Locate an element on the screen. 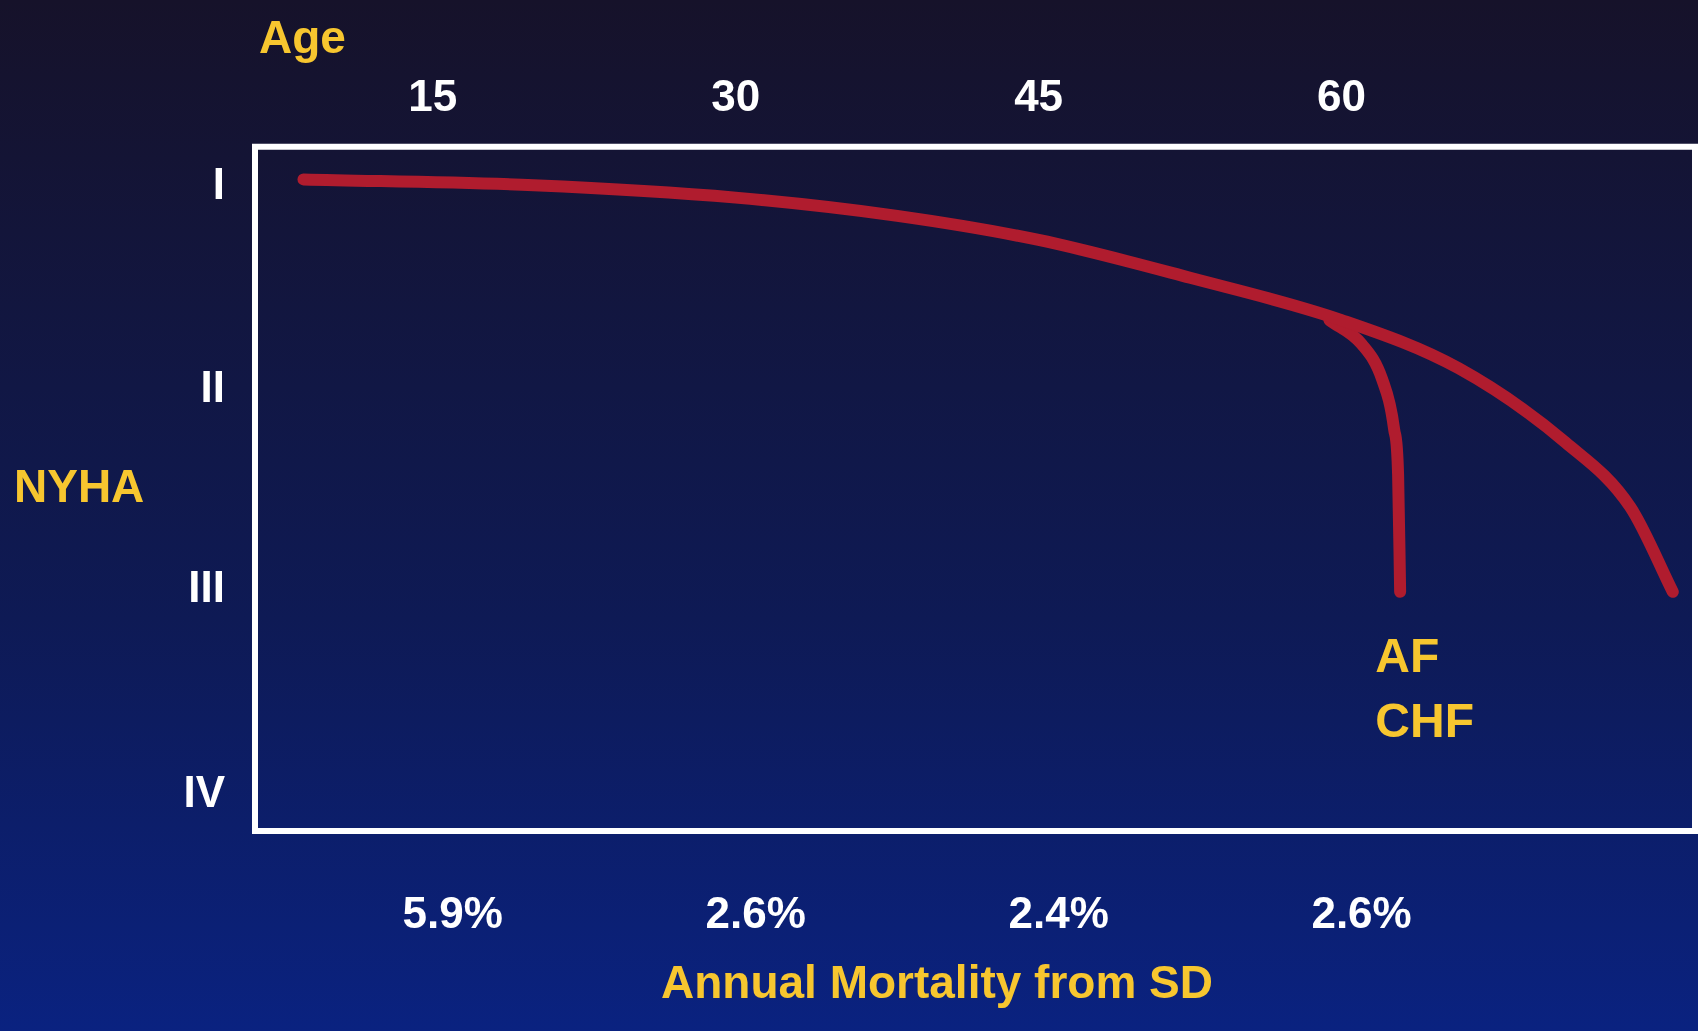  x-tick-label: 30 is located at coordinates (736, 95).